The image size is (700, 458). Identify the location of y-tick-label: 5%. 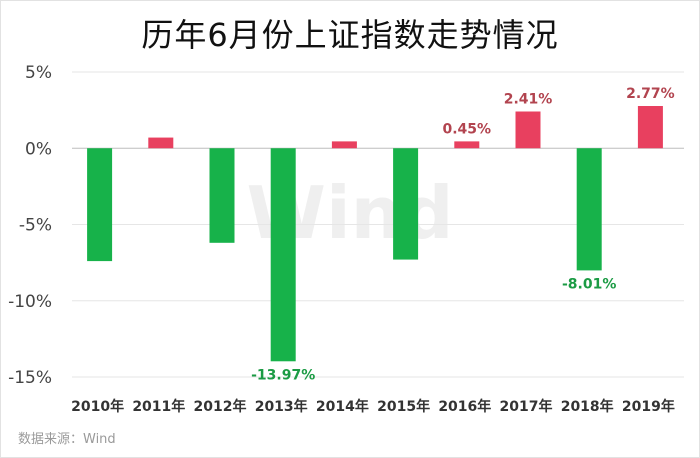
(38, 73).